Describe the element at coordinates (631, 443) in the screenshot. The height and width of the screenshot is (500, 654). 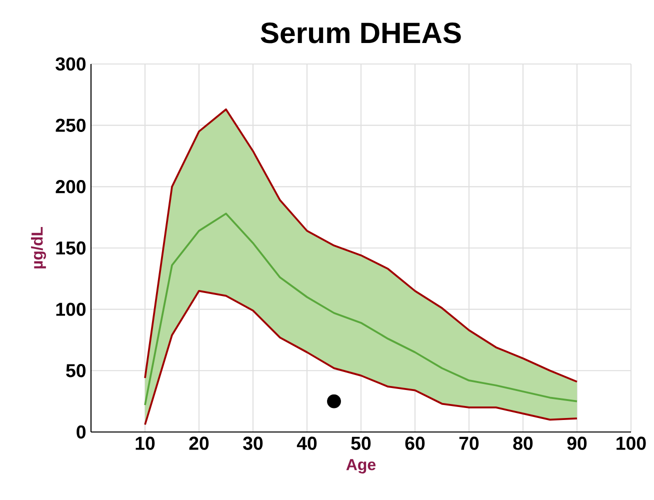
I see `x-tick-label: 100` at that location.